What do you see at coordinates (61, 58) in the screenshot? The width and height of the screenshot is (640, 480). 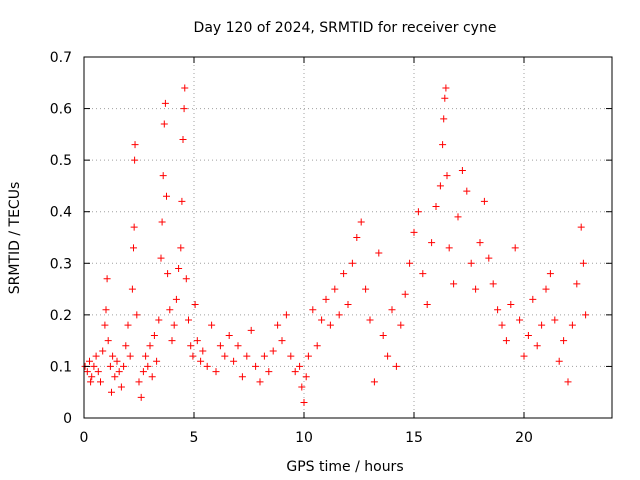 I see `y-tick-label: 0.7` at bounding box center [61, 58].